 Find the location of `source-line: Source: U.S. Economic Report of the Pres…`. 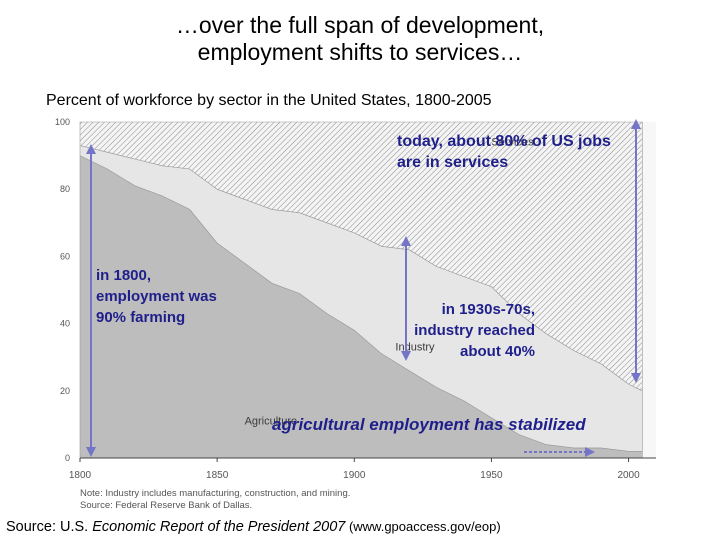

source-line: Source: U.S. Economic Report of the Pres… is located at coordinates (253, 527).